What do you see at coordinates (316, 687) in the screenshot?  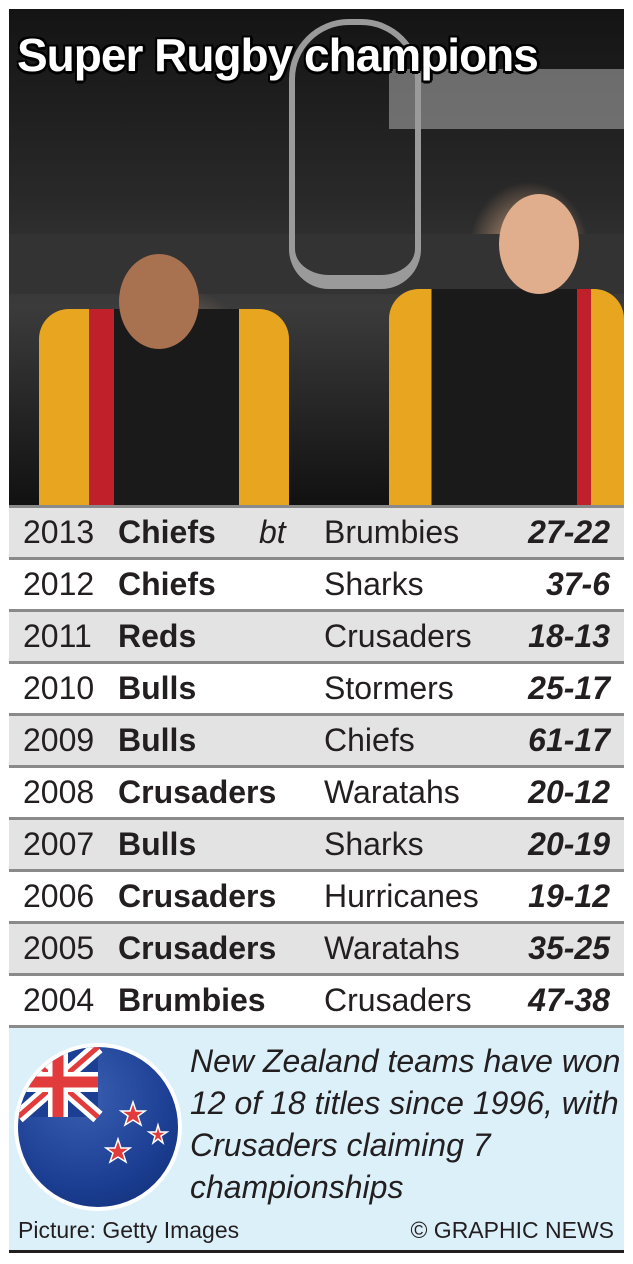 I see `table-row: 2010 Bulls Stormers 25-17` at bounding box center [316, 687].